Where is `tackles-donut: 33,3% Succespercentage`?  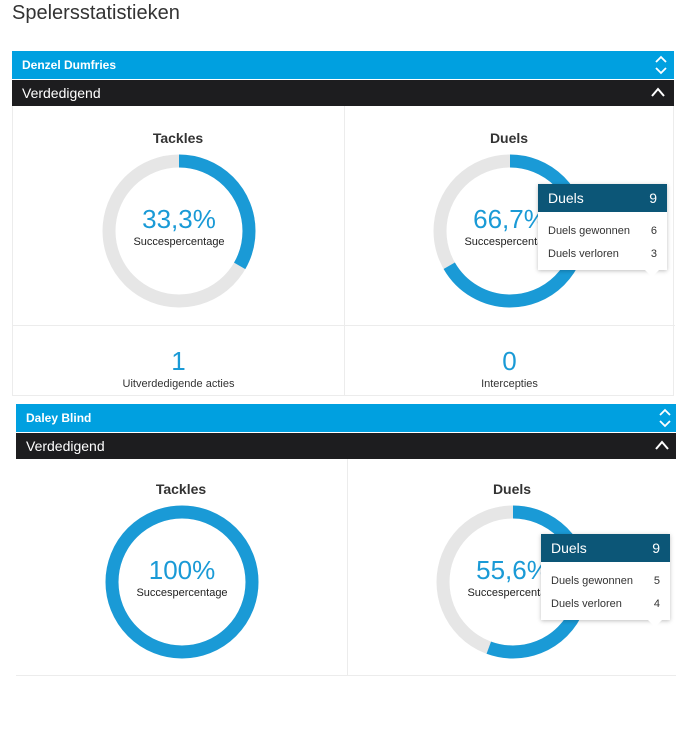 tackles-donut: 33,3% Succespercentage is located at coordinates (179, 231).